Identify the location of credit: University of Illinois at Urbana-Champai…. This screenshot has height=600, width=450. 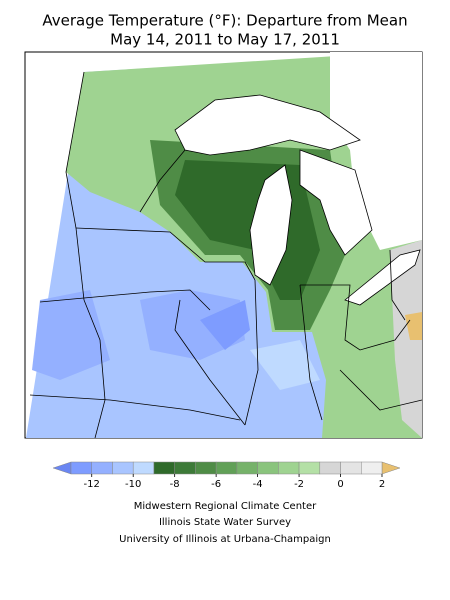
(225, 539).